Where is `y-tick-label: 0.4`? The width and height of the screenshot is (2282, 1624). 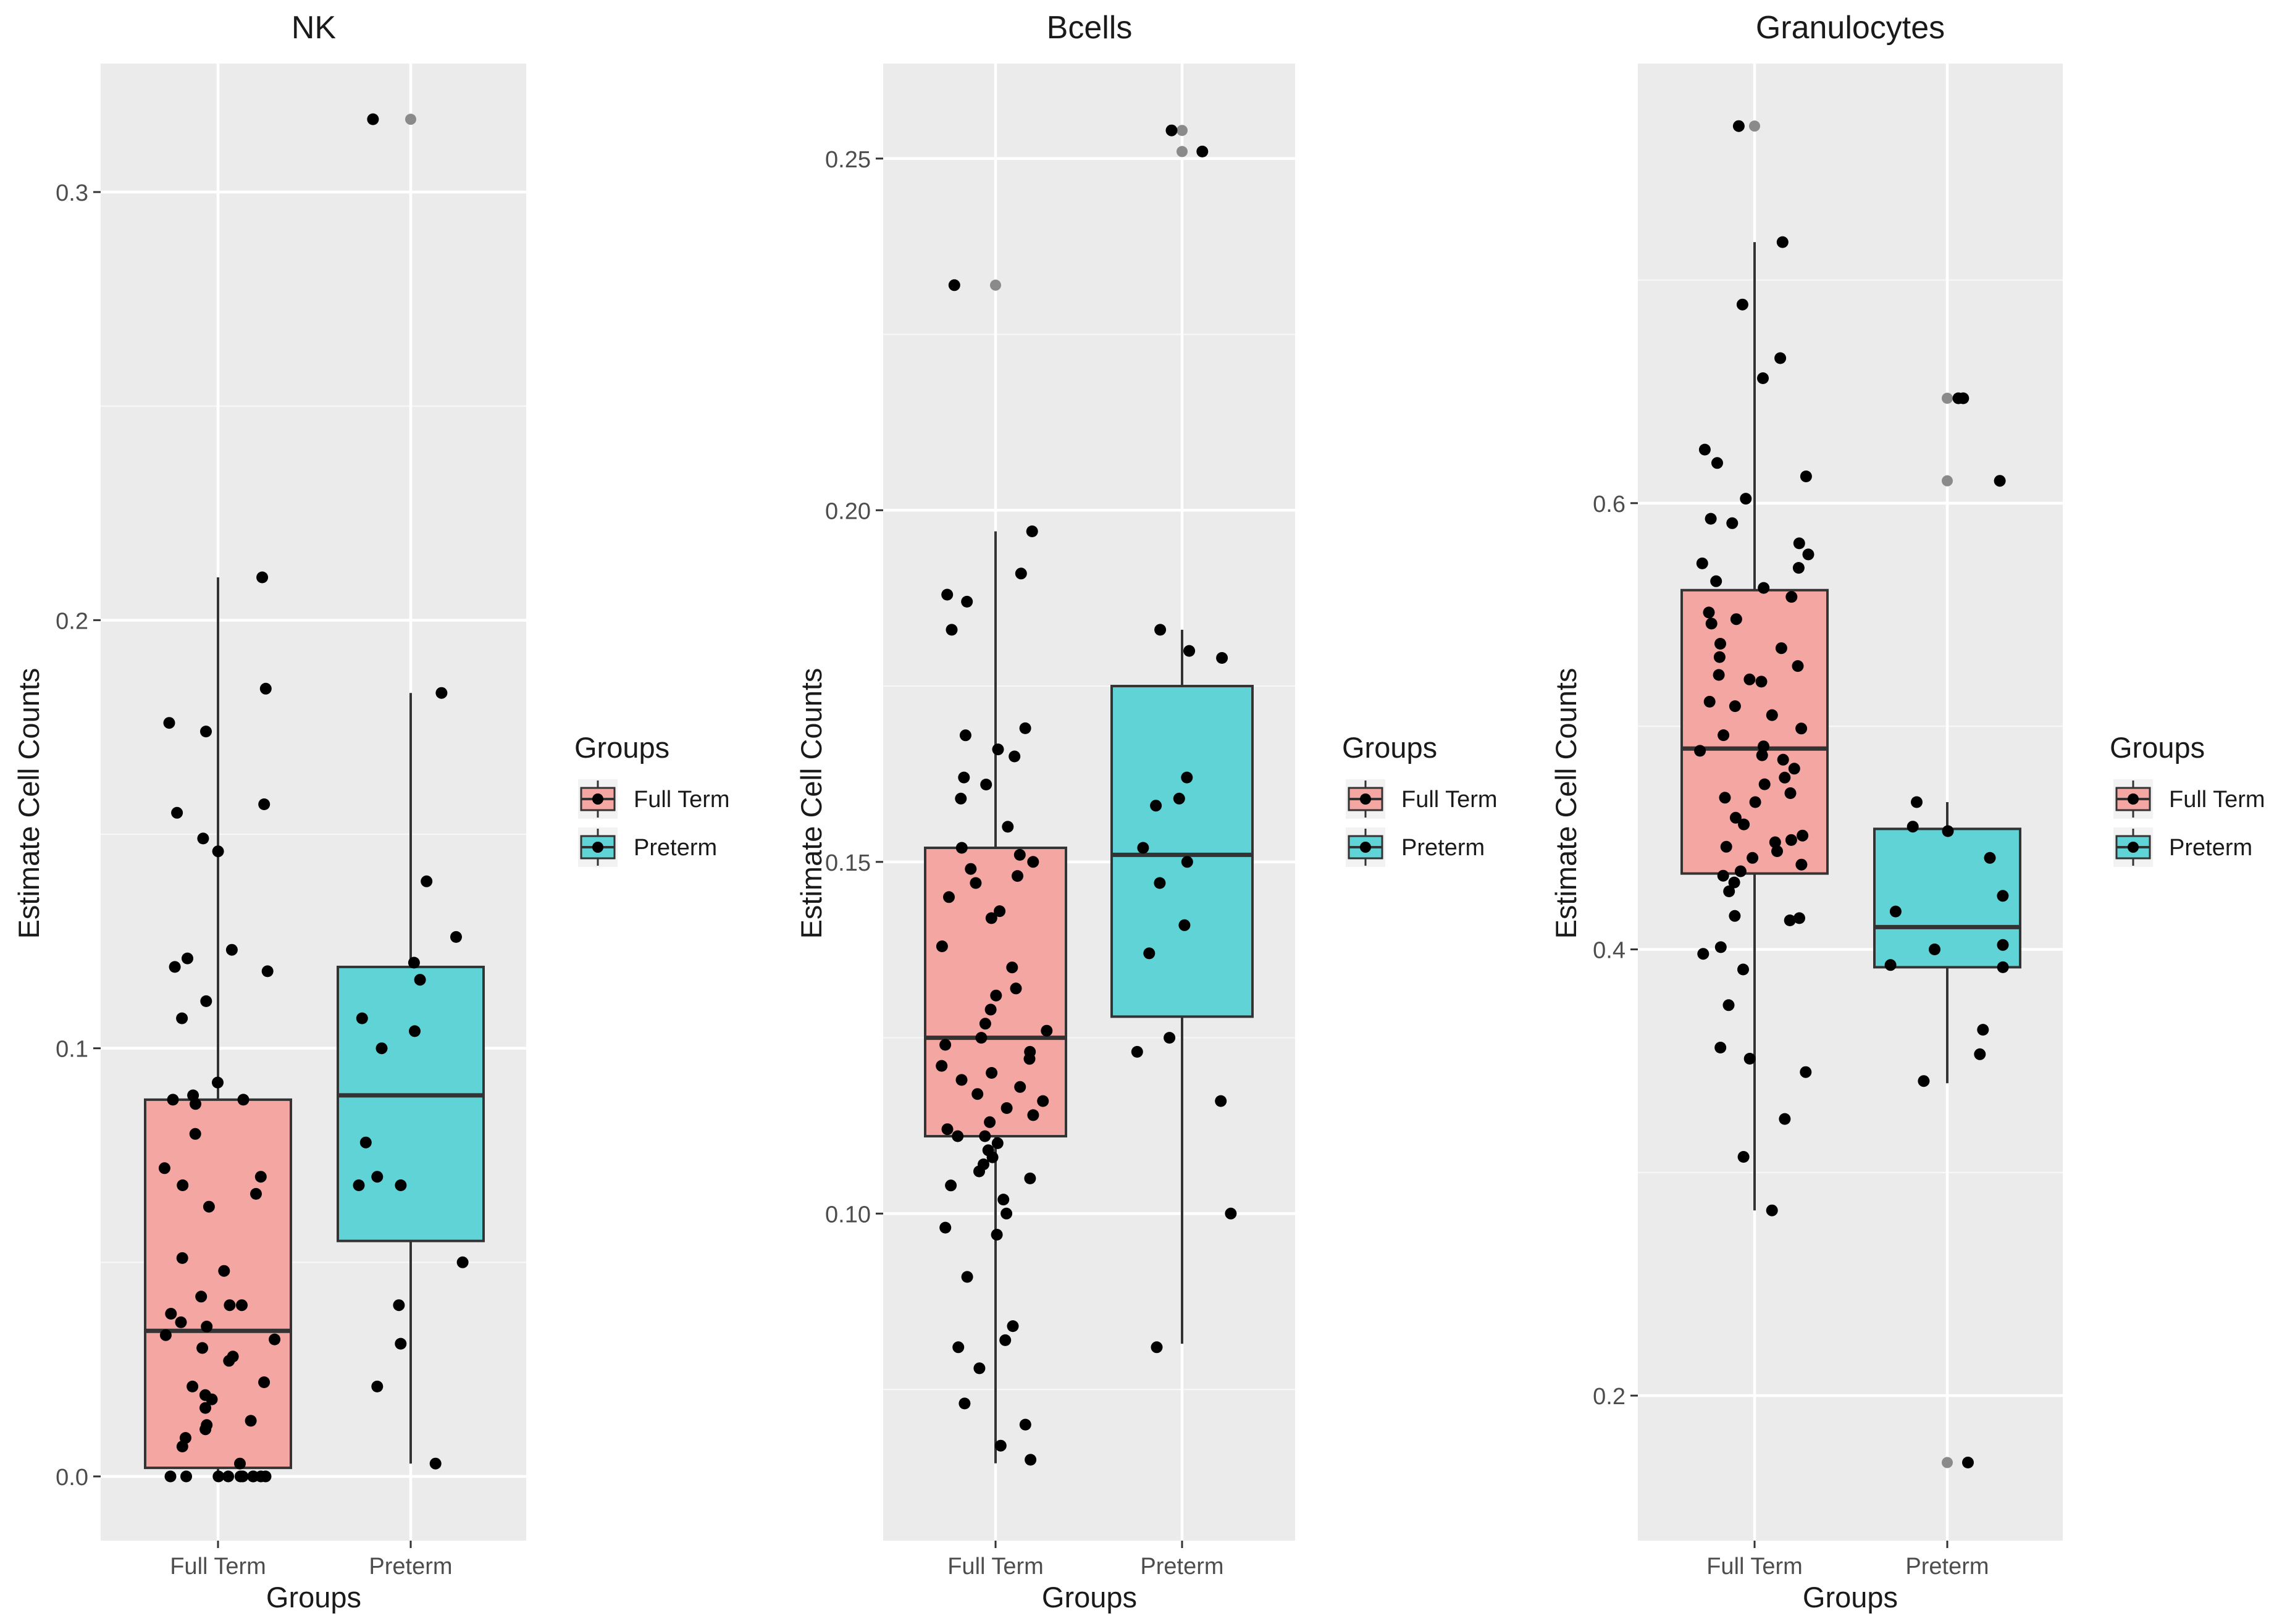 y-tick-label: 0.4 is located at coordinates (1609, 950).